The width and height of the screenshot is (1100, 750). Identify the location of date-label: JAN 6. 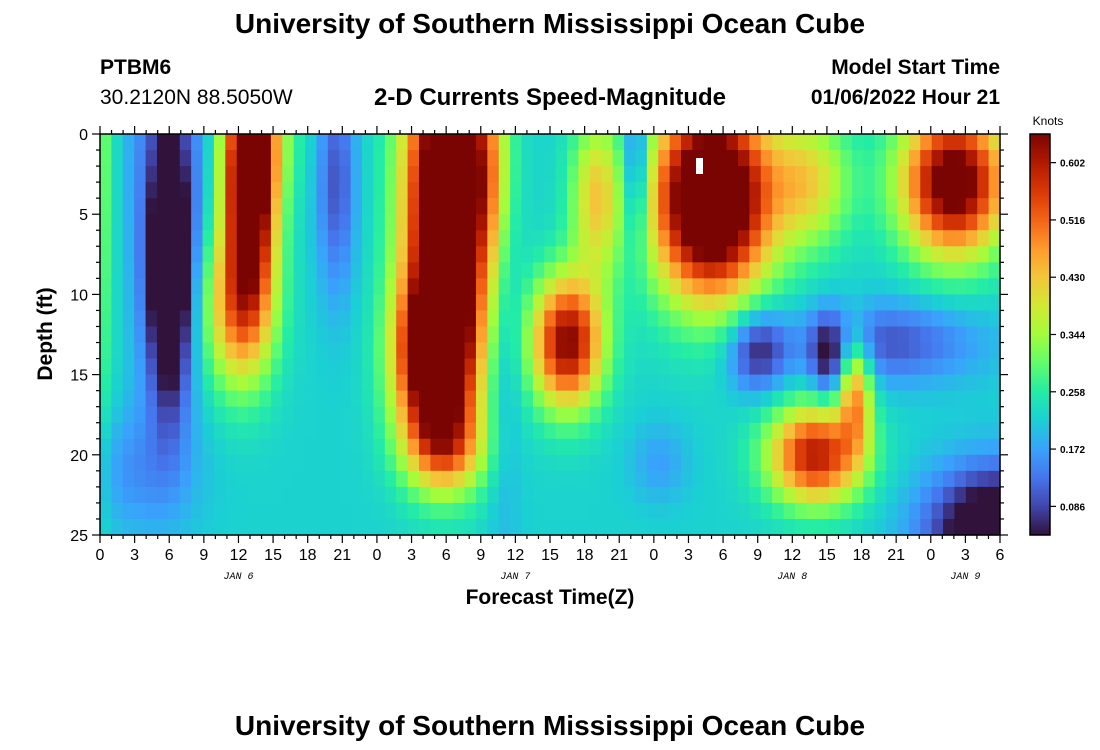
(238, 577).